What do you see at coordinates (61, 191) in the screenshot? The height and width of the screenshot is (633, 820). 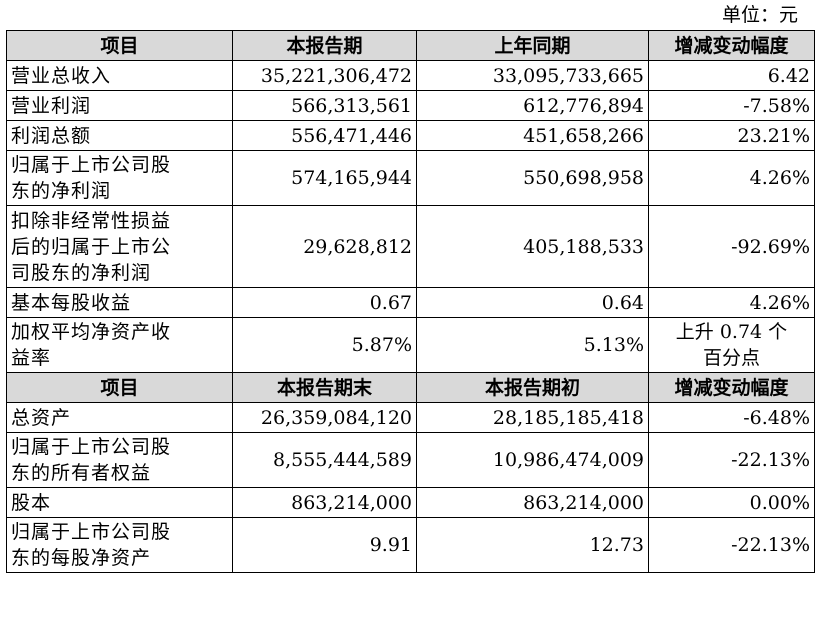 I see `row-label-line: 东的净利润` at bounding box center [61, 191].